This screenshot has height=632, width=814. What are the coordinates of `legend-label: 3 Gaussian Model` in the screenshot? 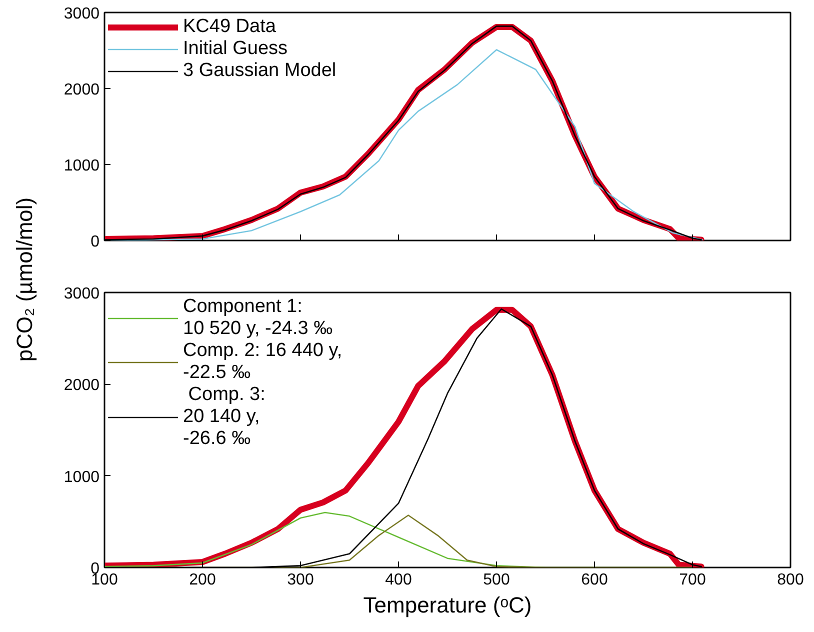 It's located at (259, 71).